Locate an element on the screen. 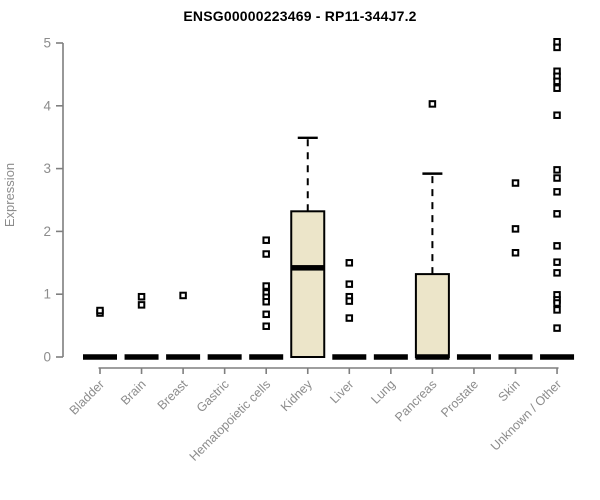 This screenshot has width=600, height=500. x-tick-label: Lung is located at coordinates (383, 392).